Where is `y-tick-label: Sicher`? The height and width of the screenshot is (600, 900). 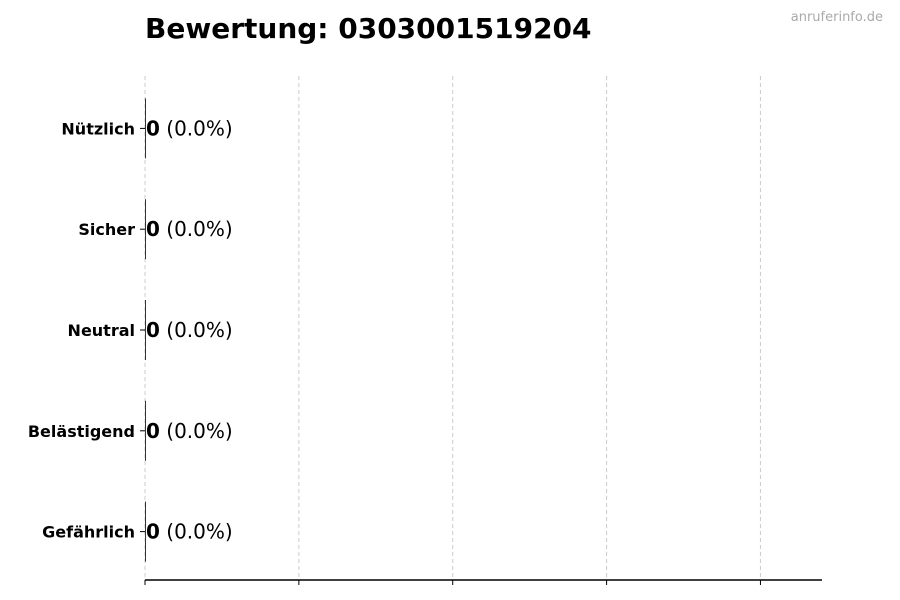
y-tick-label: Sicher is located at coordinates (106, 229).